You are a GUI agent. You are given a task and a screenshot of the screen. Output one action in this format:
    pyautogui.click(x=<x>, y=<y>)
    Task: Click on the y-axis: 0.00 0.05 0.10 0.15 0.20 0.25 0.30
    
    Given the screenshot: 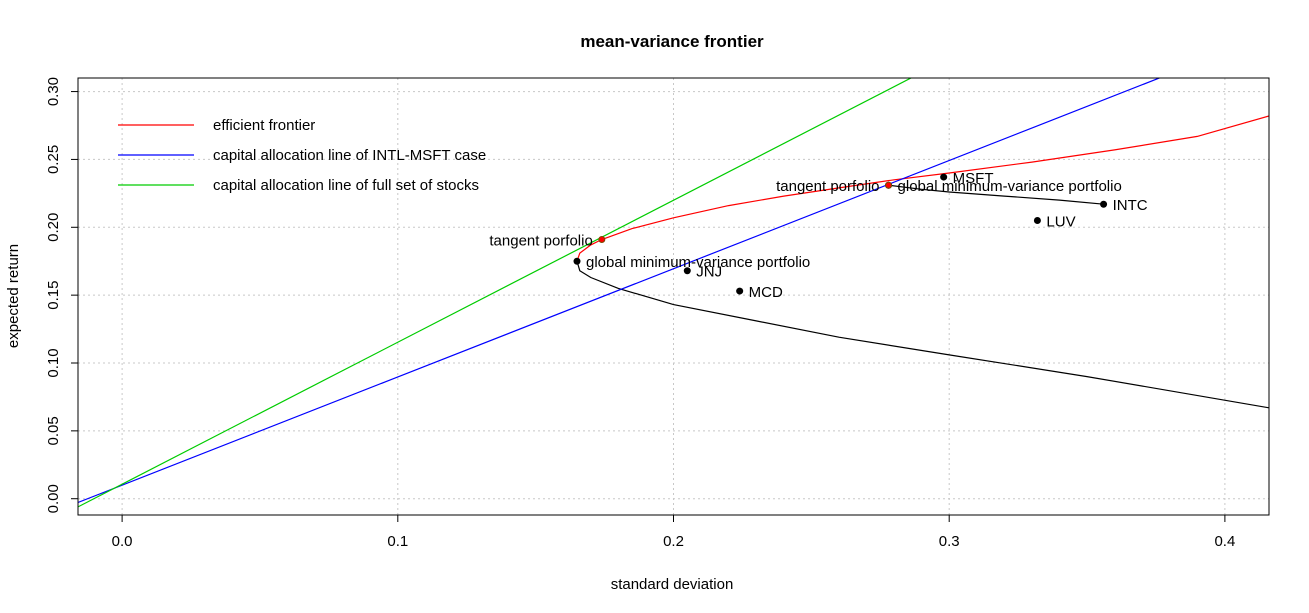 What is the action you would take?
    pyautogui.click(x=61, y=295)
    